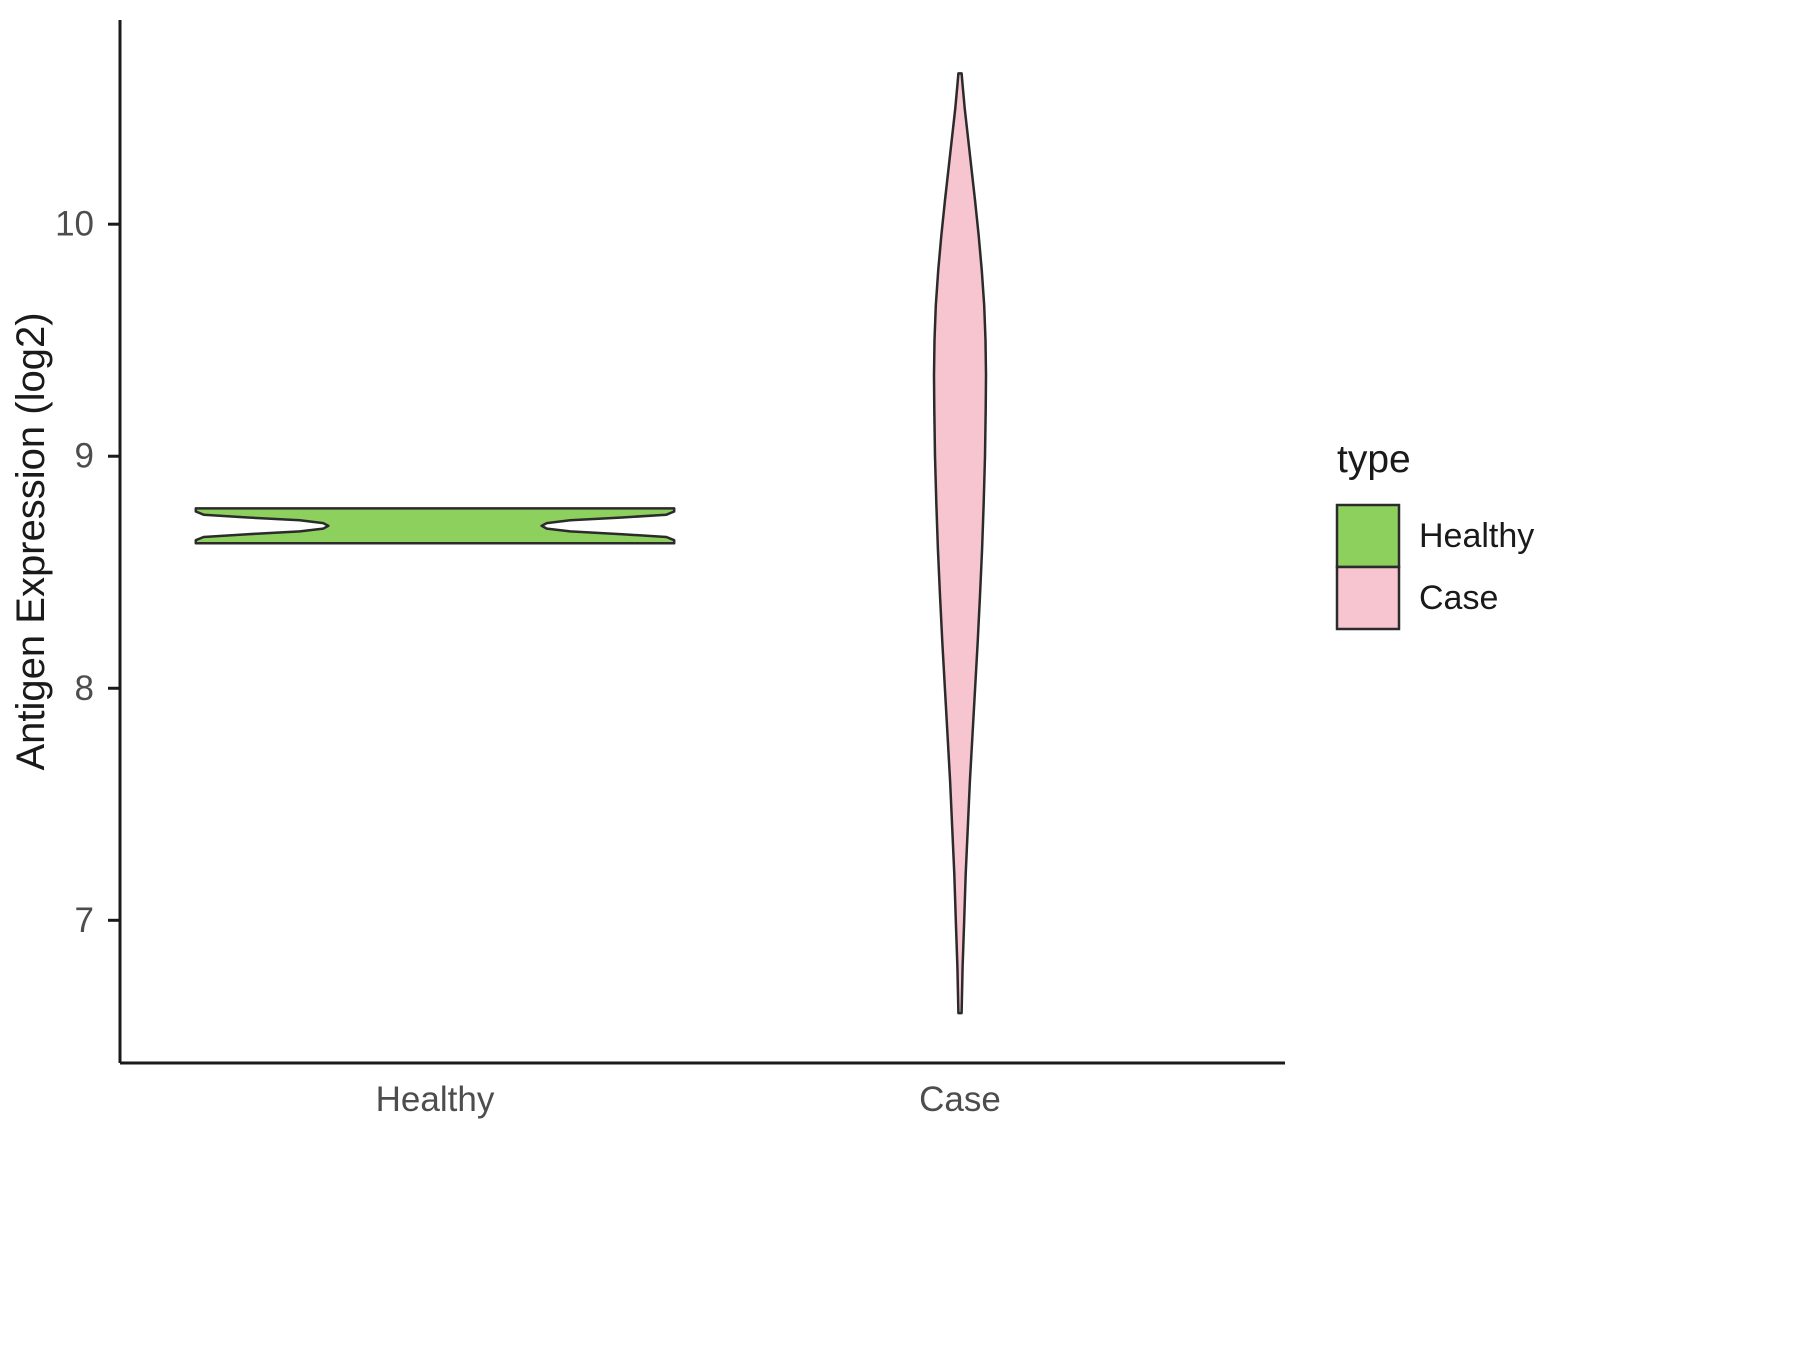 The height and width of the screenshot is (1350, 1800). Describe the element at coordinates (435, 526) in the screenshot. I see `violin-healthy` at that location.